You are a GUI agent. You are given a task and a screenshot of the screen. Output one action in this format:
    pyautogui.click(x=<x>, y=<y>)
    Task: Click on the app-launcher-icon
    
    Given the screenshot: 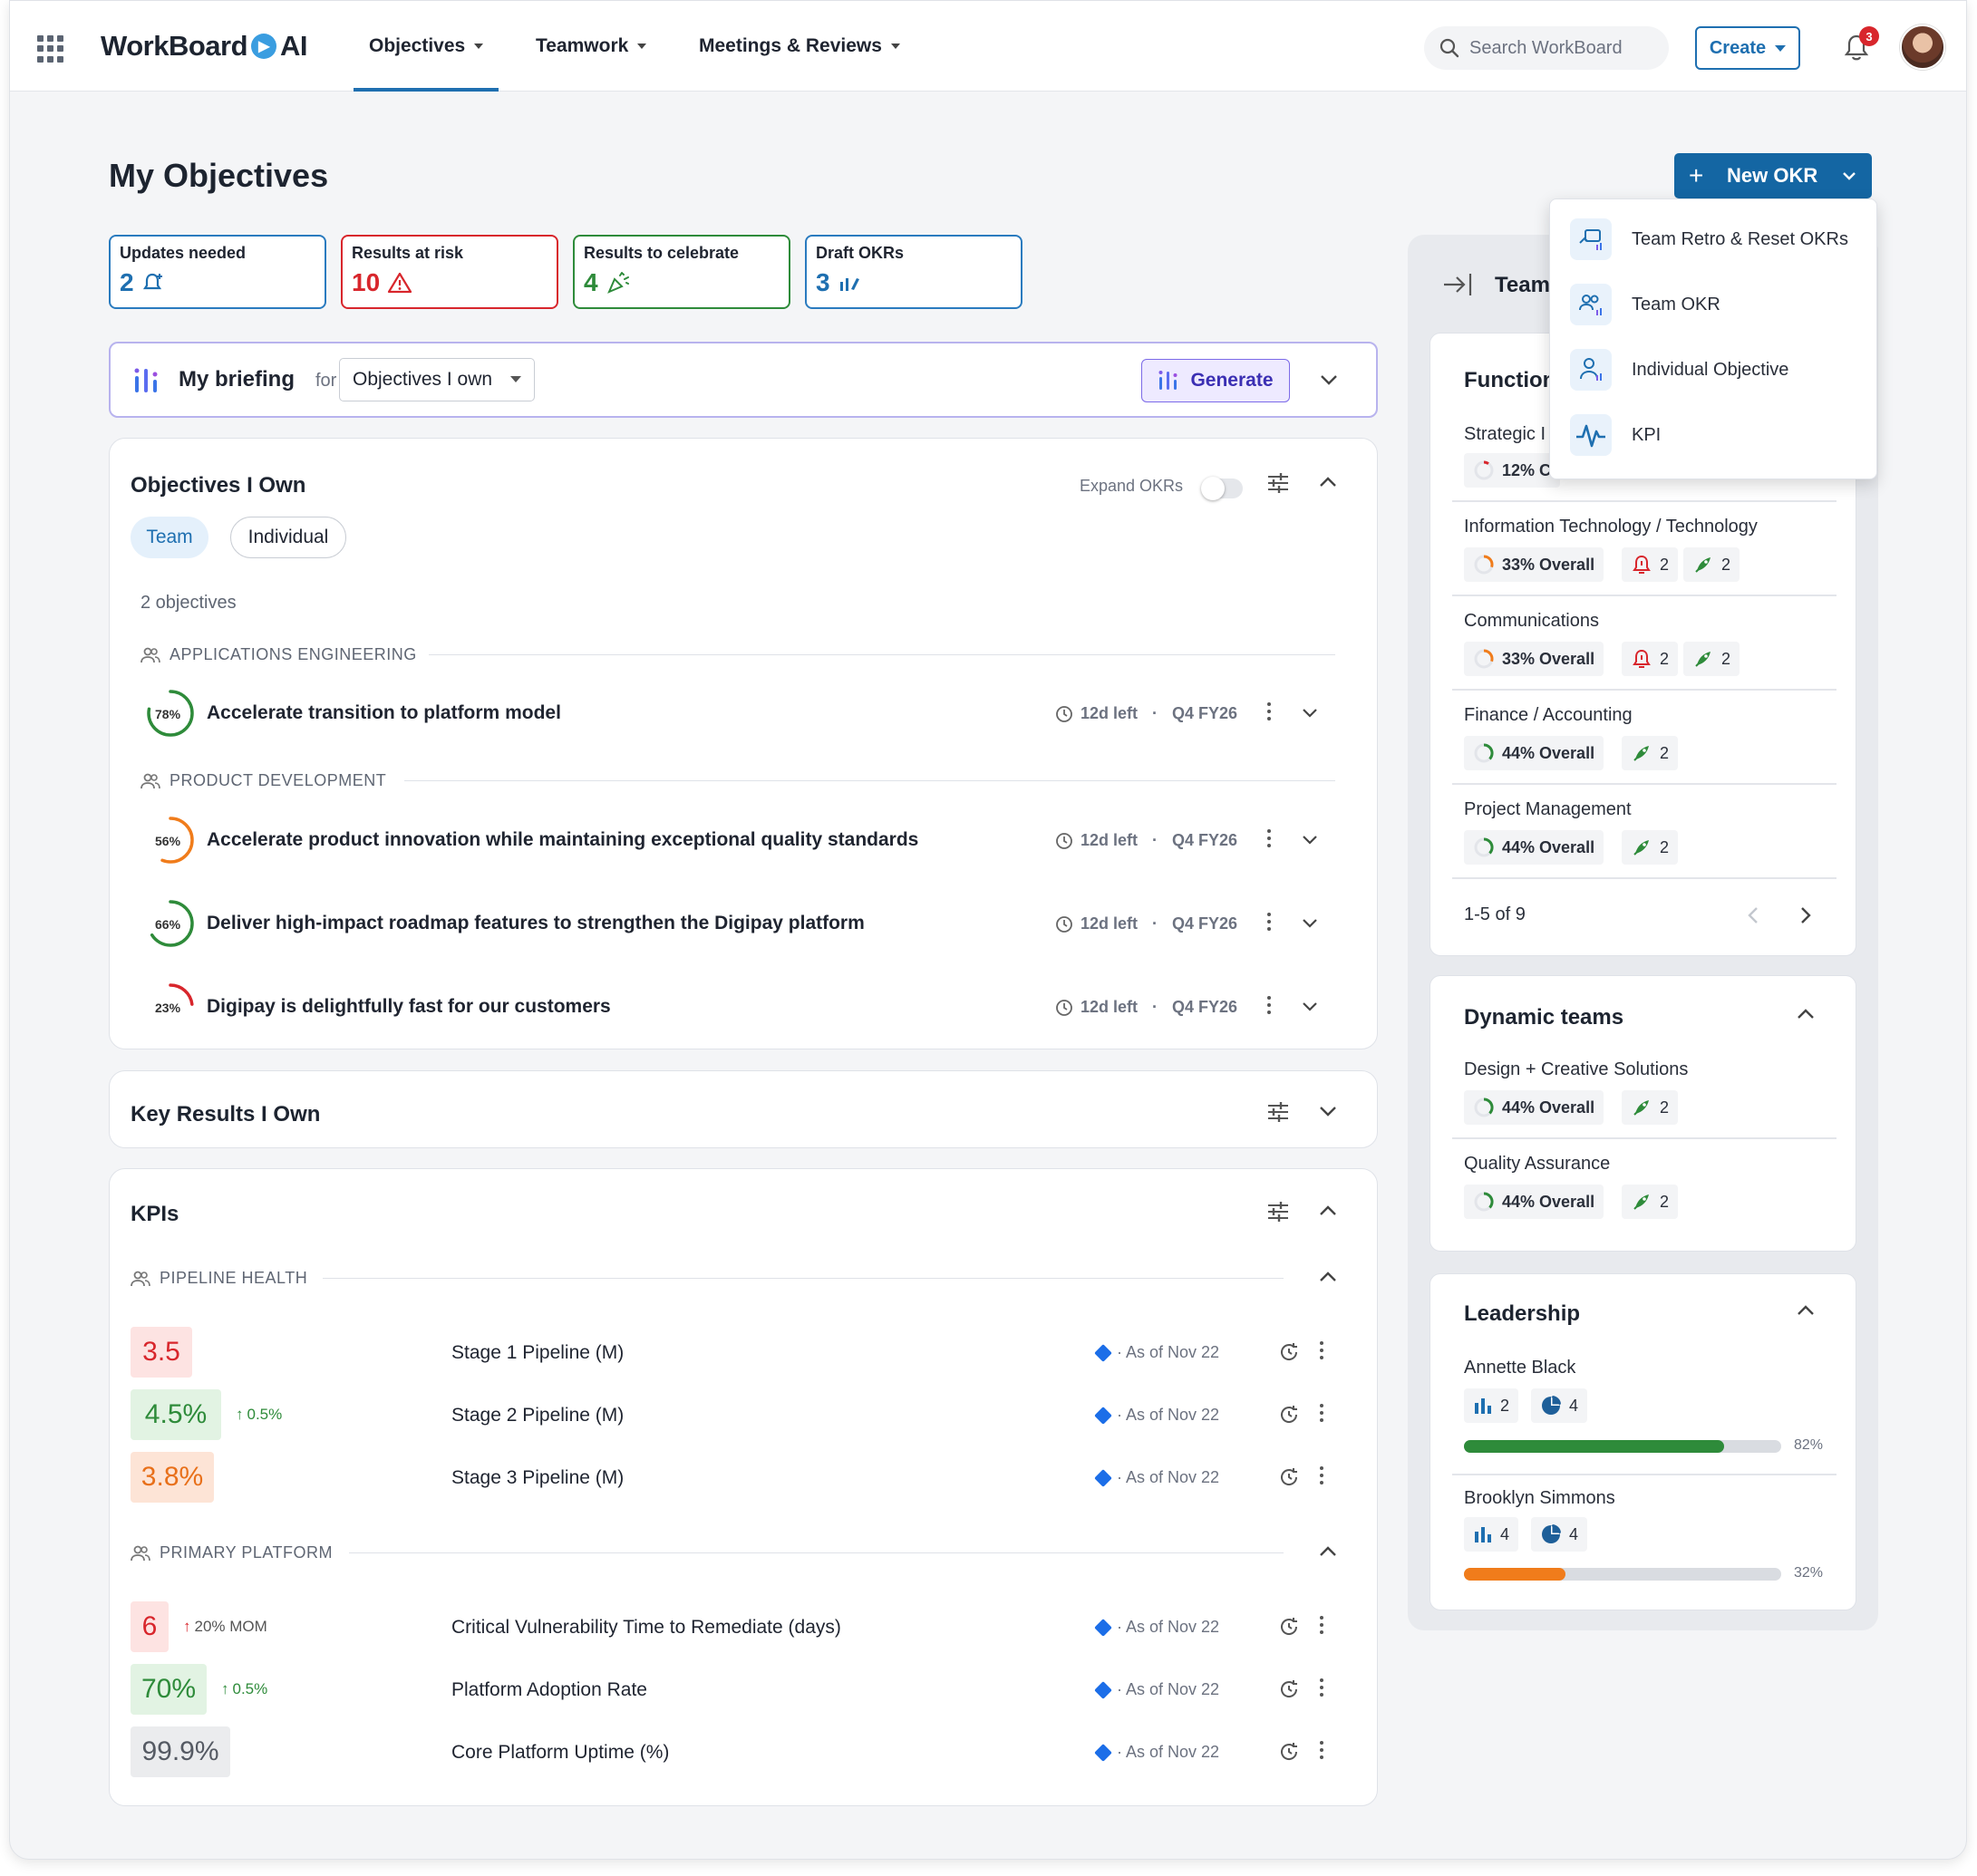 What is the action you would take?
    pyautogui.click(x=50, y=49)
    